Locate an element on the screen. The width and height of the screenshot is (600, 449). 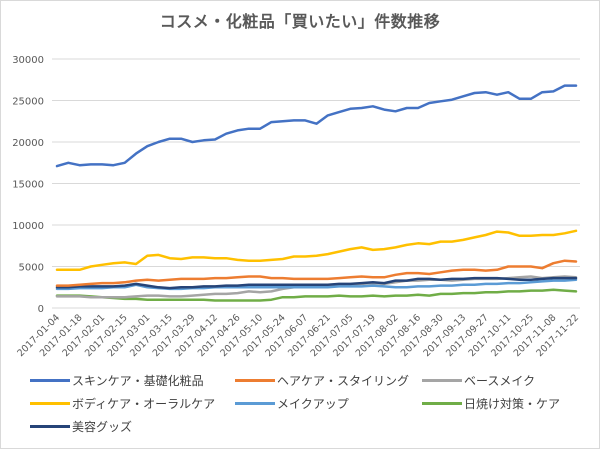
legend-swatch-beauty-goods is located at coordinates (50, 426).